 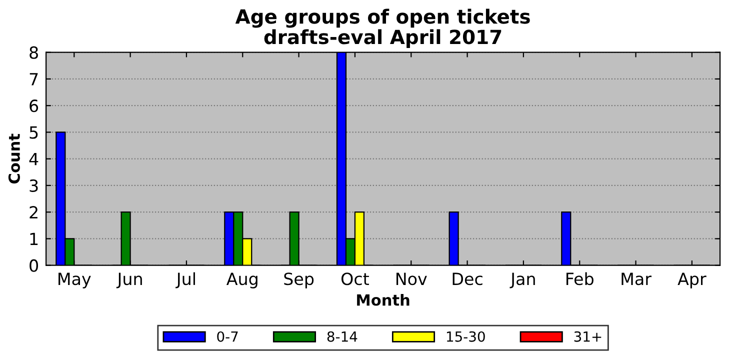 I want to click on y-tick-label: 5, so click(x=34, y=132).